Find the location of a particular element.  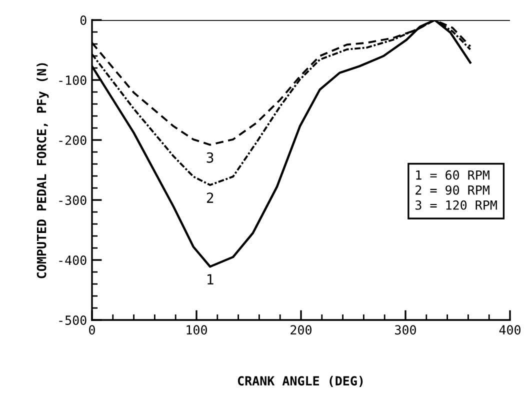

x-tick-label: 400 is located at coordinates (509, 330).